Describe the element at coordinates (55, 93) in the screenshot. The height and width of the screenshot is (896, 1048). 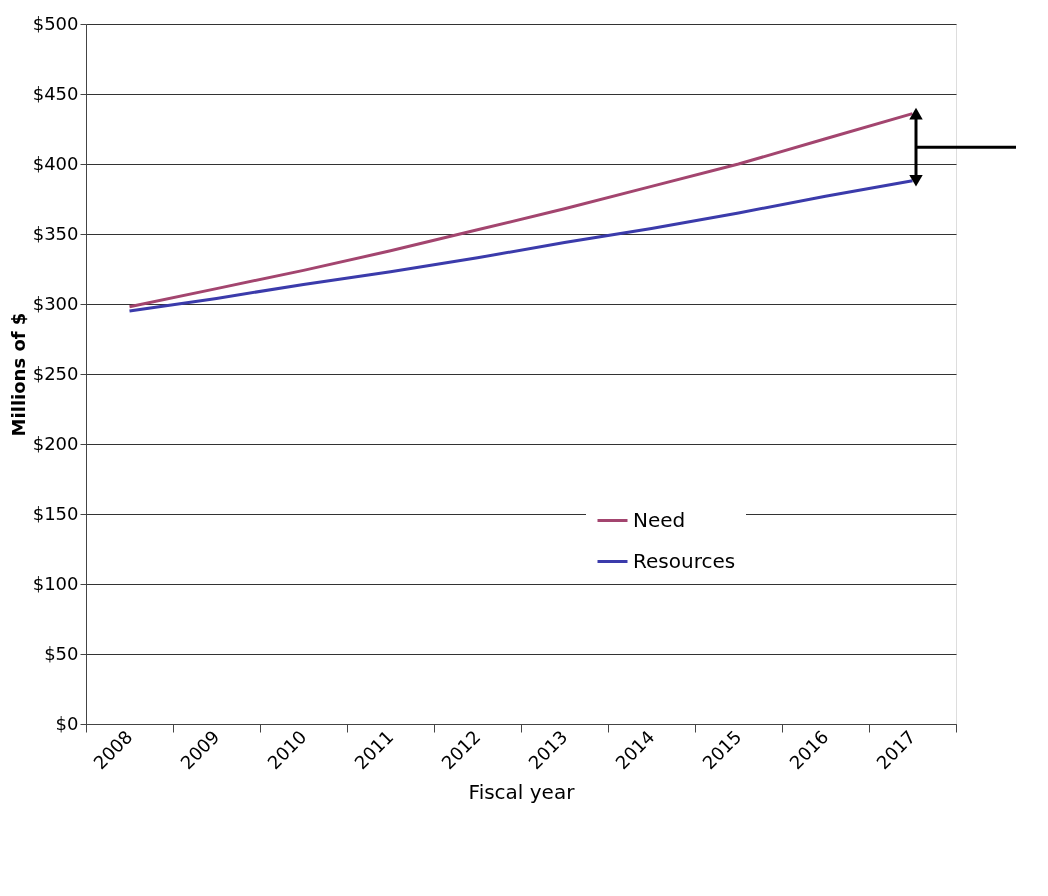
I see `y-tick-label: $450` at that location.